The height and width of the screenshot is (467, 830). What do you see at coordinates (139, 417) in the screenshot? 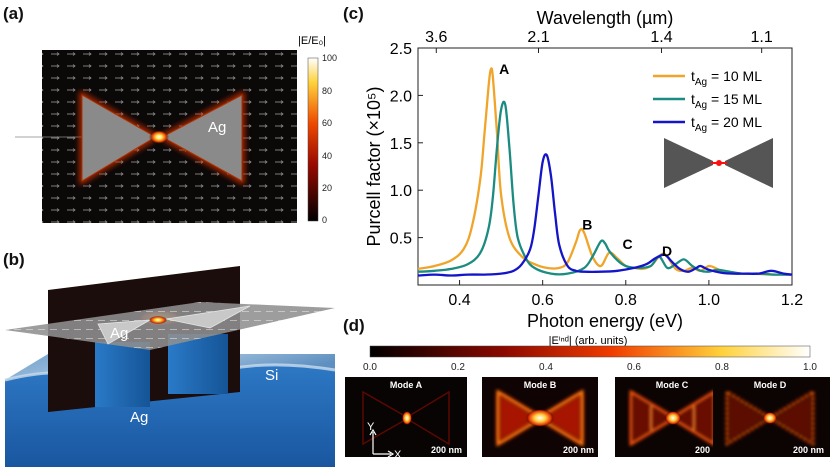
I see `ag-label-b-bottom: Ag` at bounding box center [139, 417].